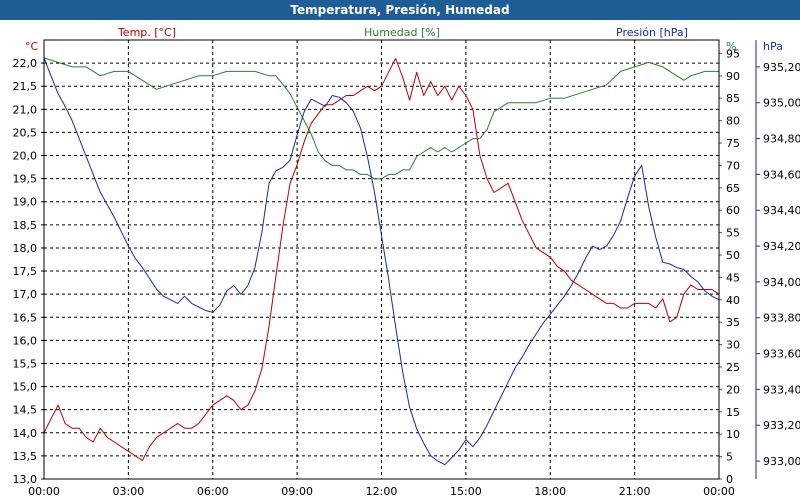  I want to click on pres-tick-label: 933,60, so click(781, 354).